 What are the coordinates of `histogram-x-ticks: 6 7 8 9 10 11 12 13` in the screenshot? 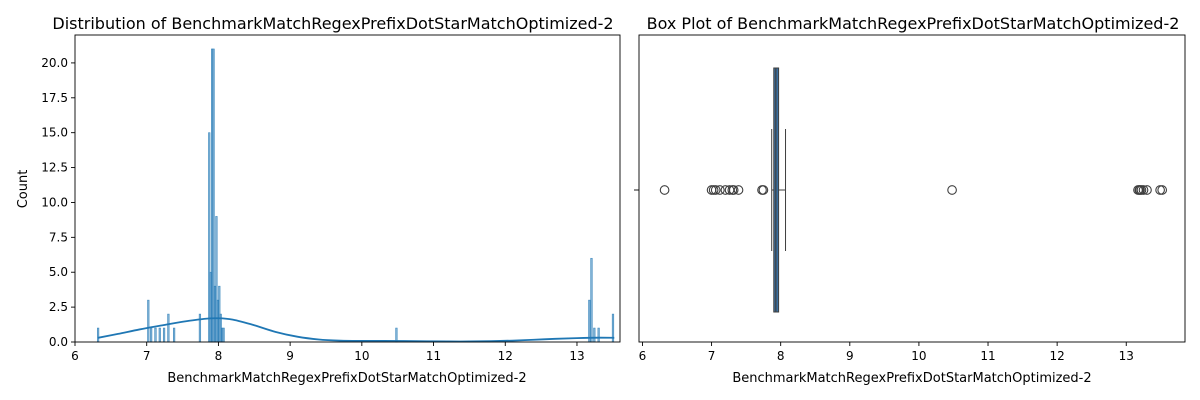 It's located at (328, 352).